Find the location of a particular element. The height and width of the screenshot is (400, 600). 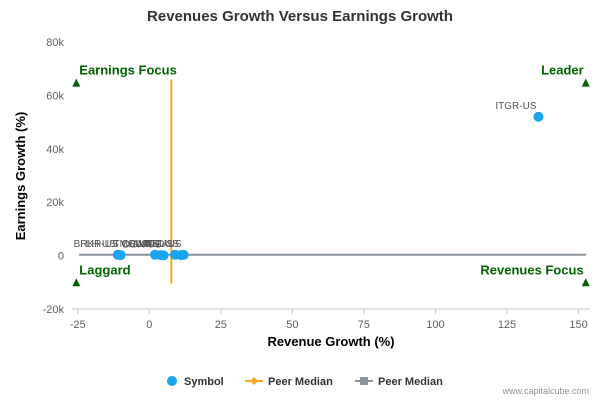

data-point-label: CRL-US is located at coordinates (140, 244).